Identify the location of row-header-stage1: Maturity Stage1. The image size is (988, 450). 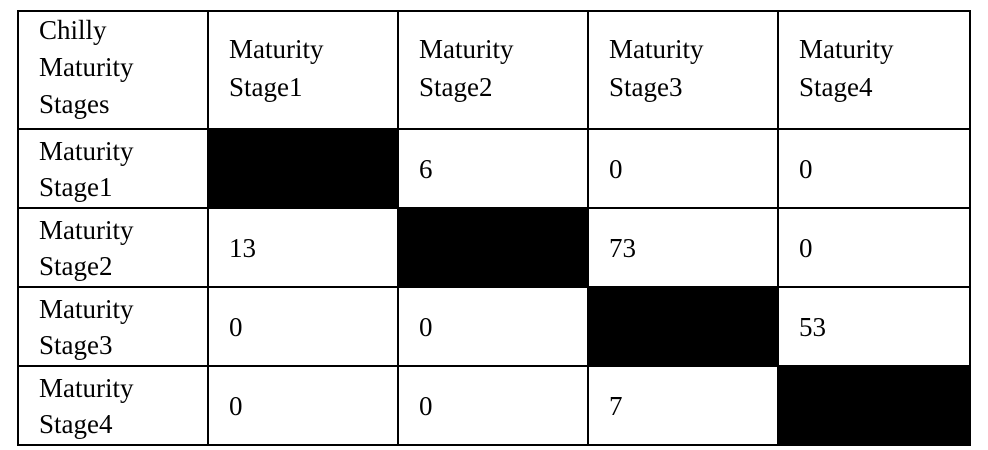
(113, 168).